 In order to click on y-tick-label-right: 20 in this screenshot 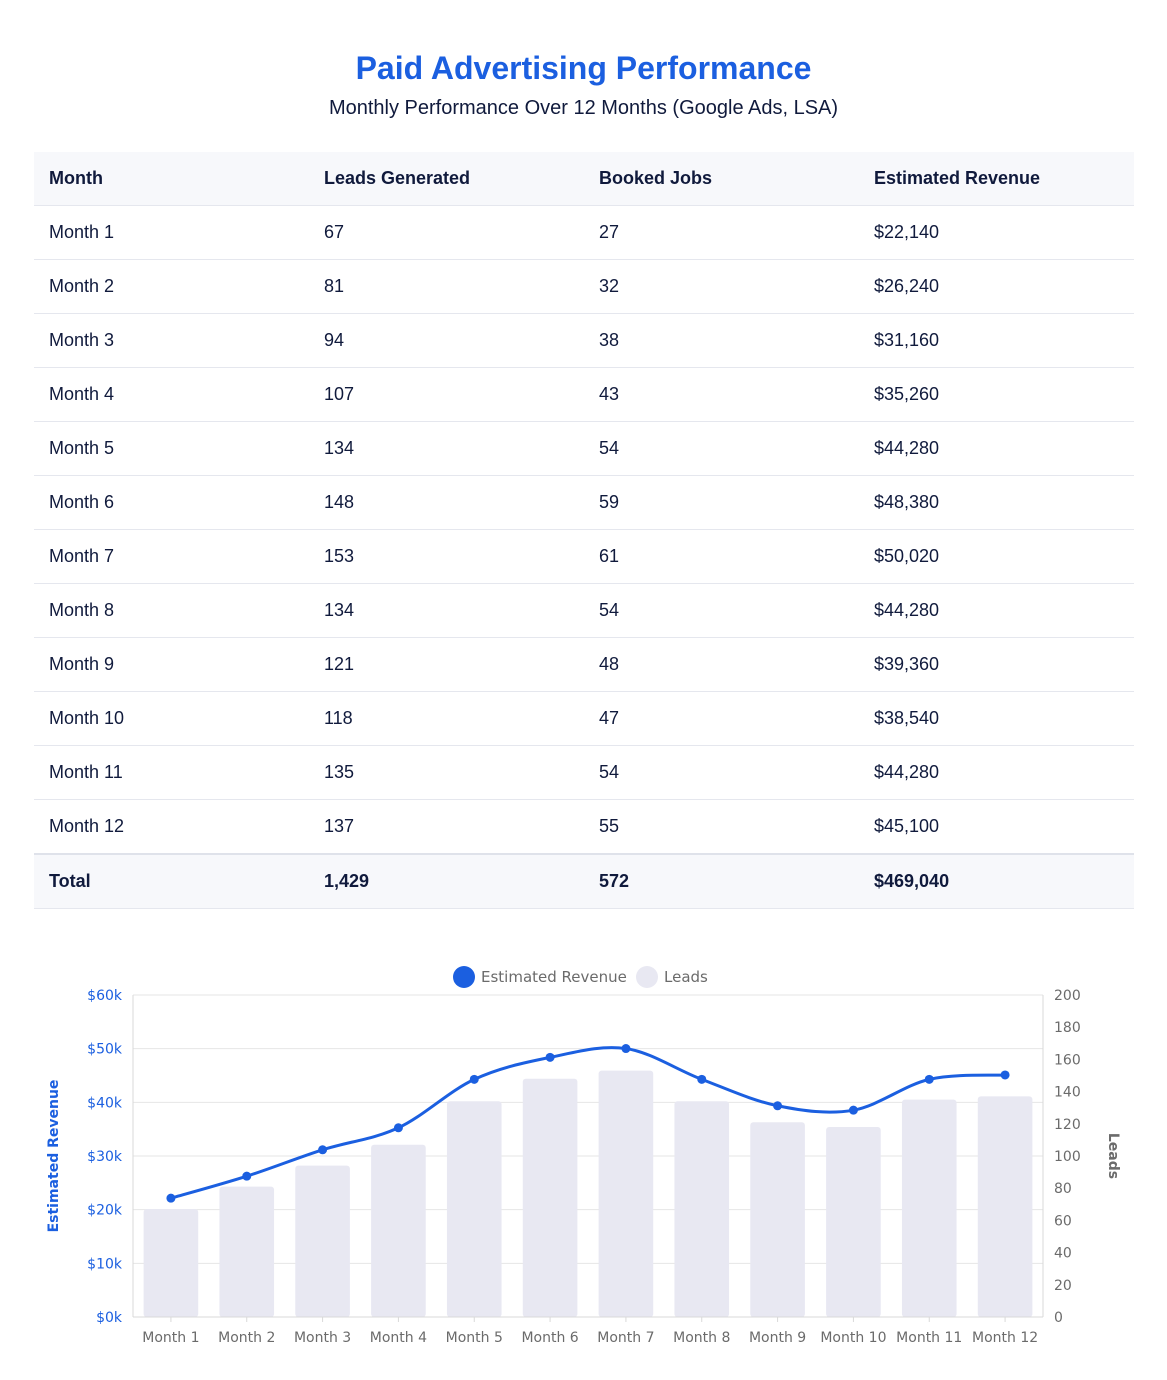, I will do `click(1063, 1286)`.